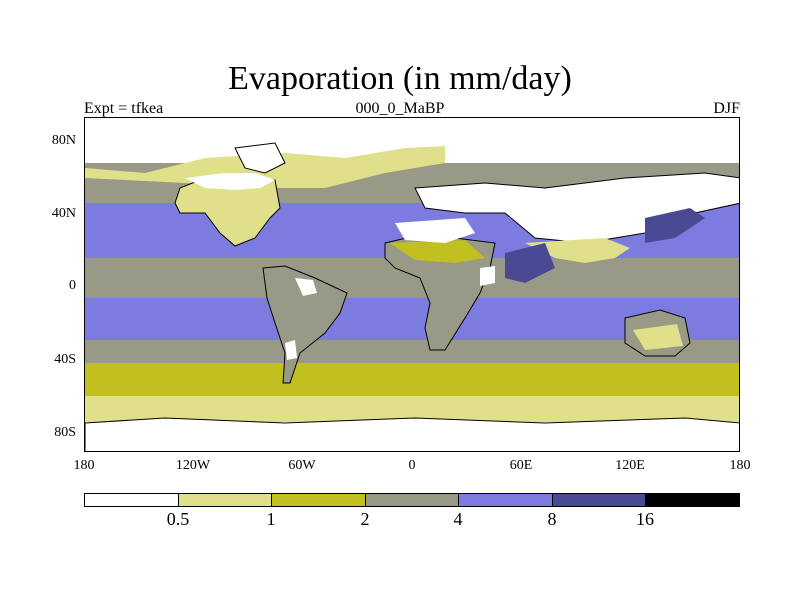  Describe the element at coordinates (84, 465) in the screenshot. I see `lon-tick-180w: 180` at that location.